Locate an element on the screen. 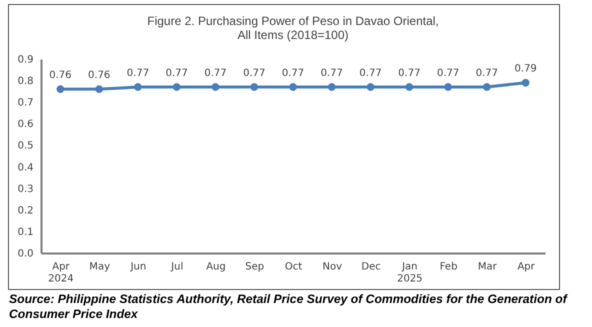  y-tick-label: 0.7 is located at coordinates (26, 103).